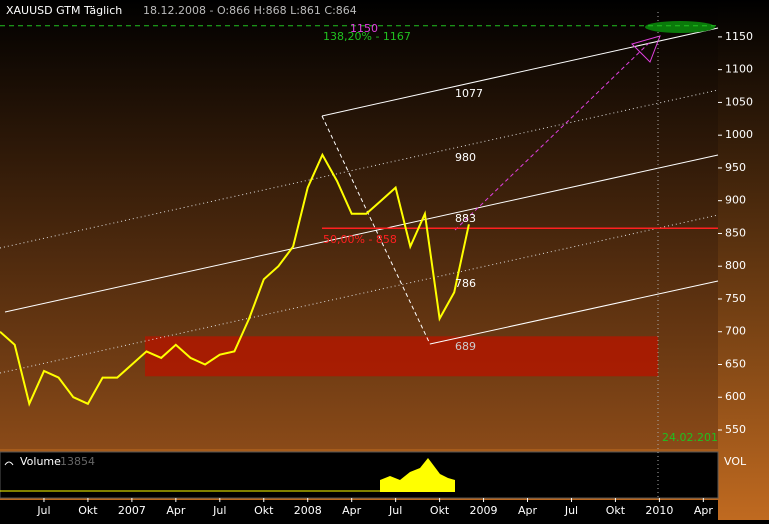 Image resolution: width=769 pixels, height=524 pixels. Describe the element at coordinates (465, 346) in the screenshot. I see `level-label: 689` at that location.